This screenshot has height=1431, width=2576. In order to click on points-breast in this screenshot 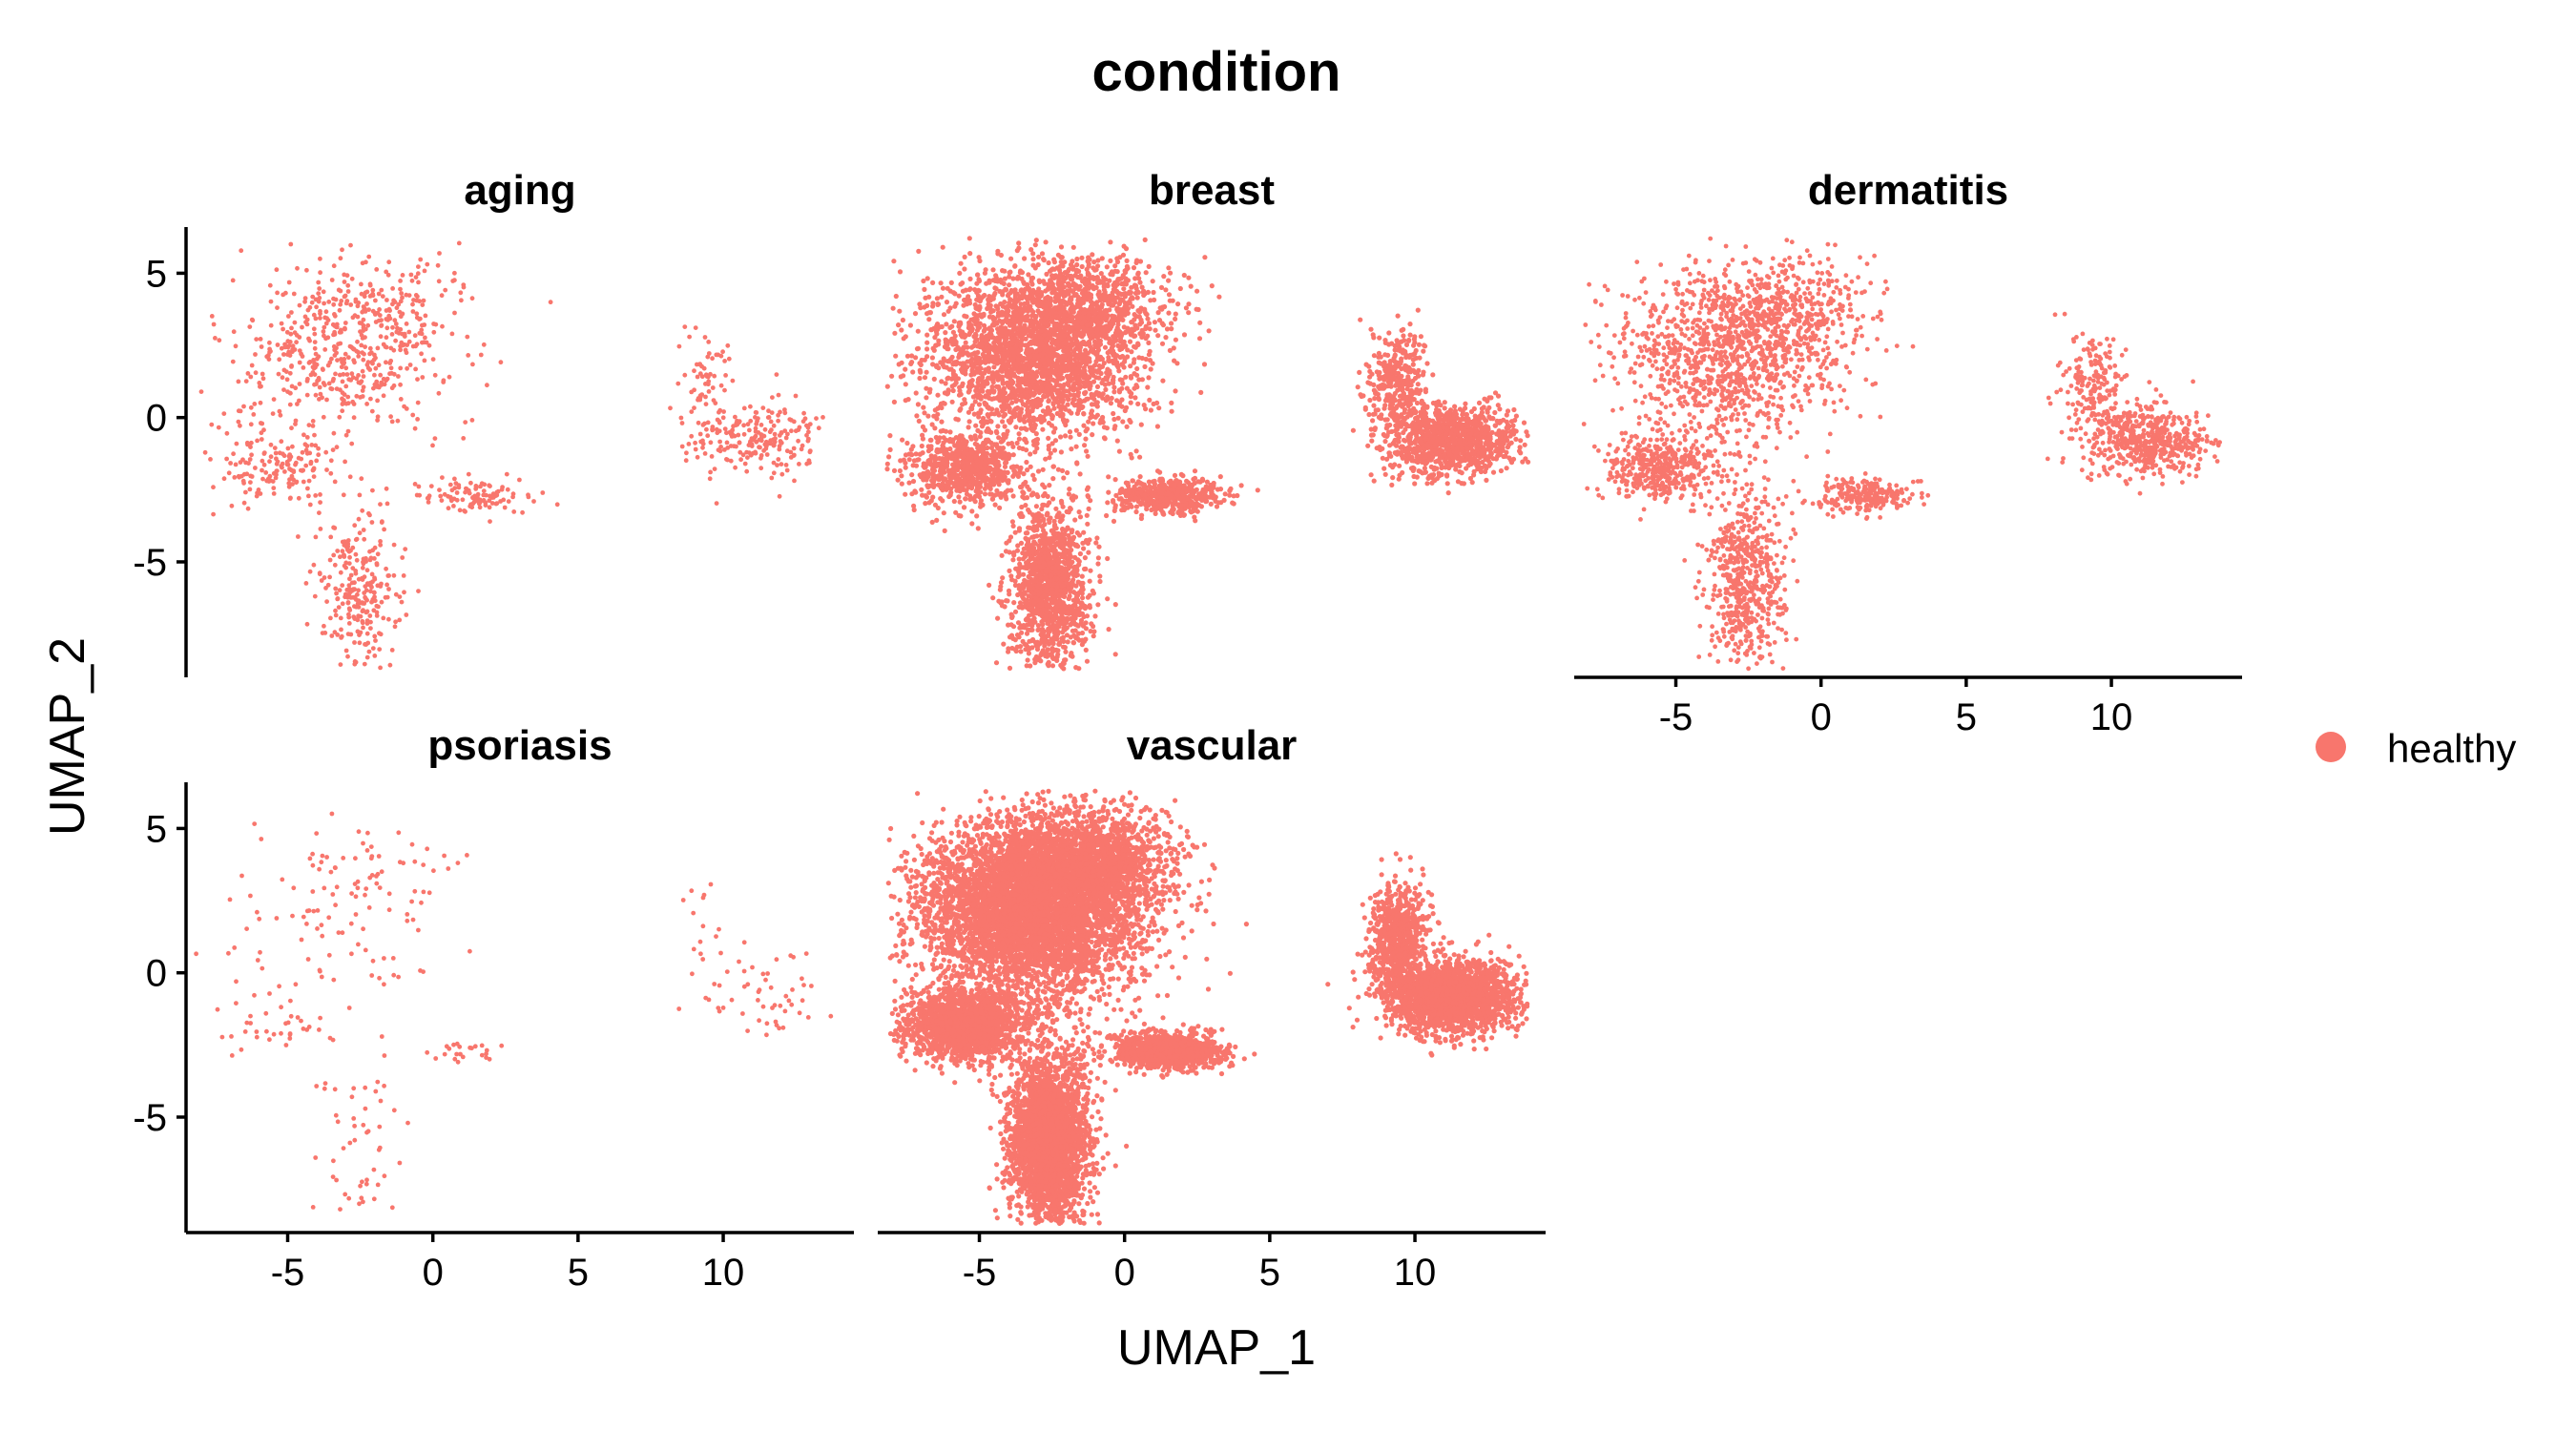, I will do `click(1207, 454)`.